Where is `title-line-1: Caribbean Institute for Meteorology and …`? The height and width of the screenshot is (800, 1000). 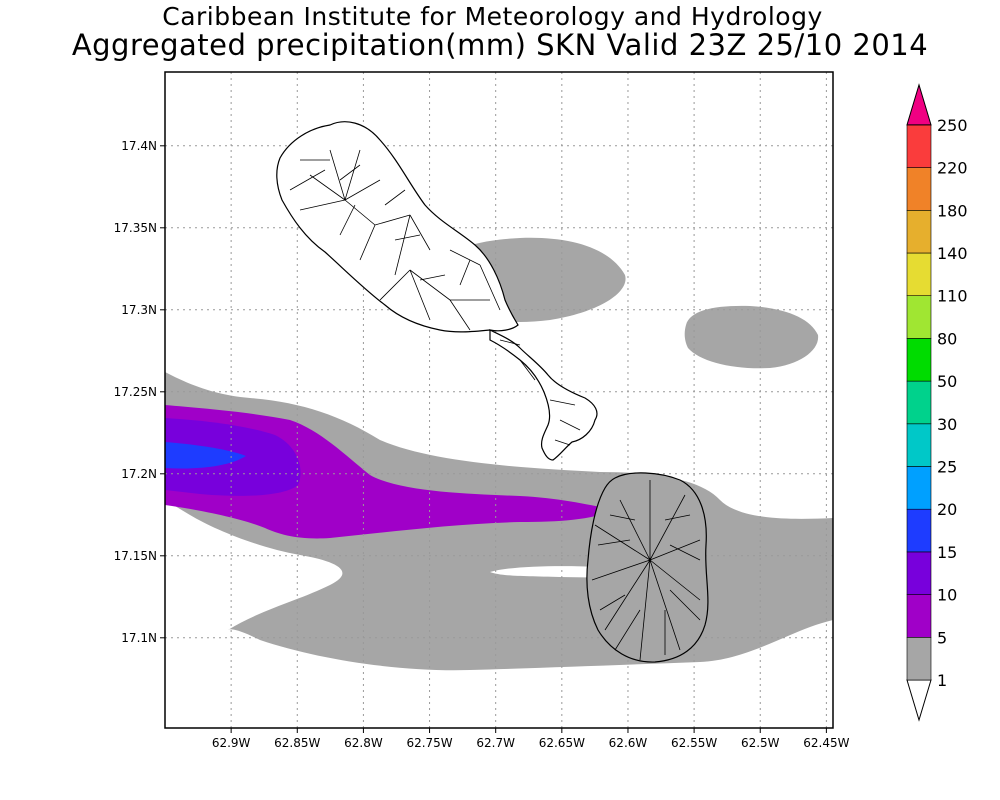
title-line-1: Caribbean Institute for Meteorology and … is located at coordinates (492, 16).